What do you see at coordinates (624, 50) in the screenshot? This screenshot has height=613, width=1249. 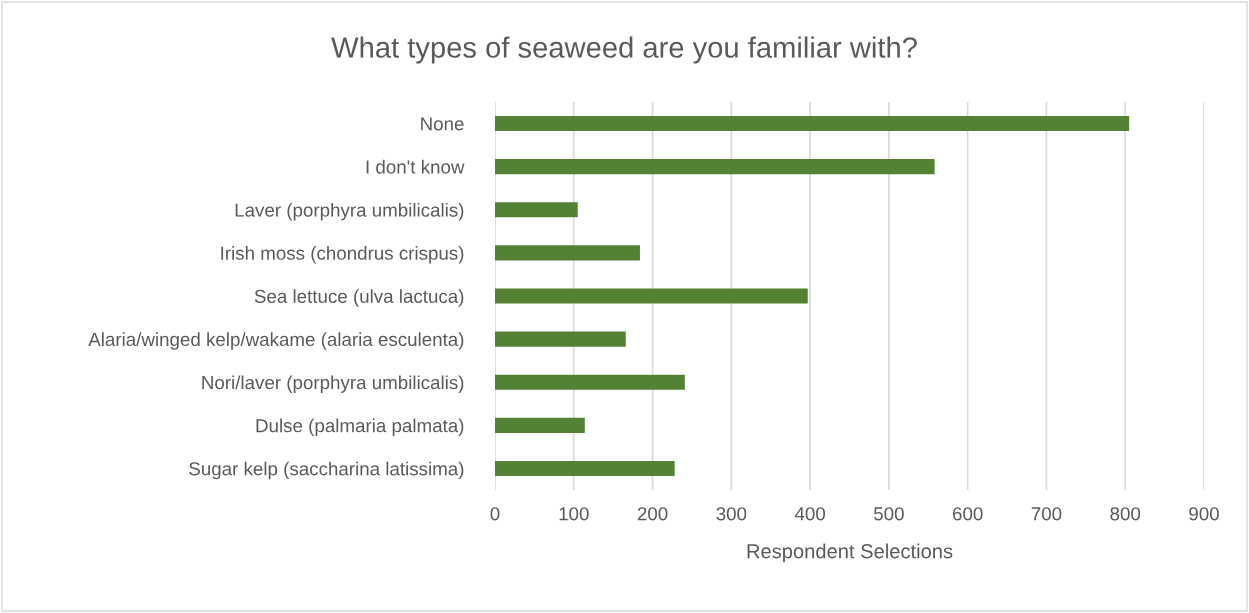 I see `chart-title: What types of seaweed are you familiar with?` at bounding box center [624, 50].